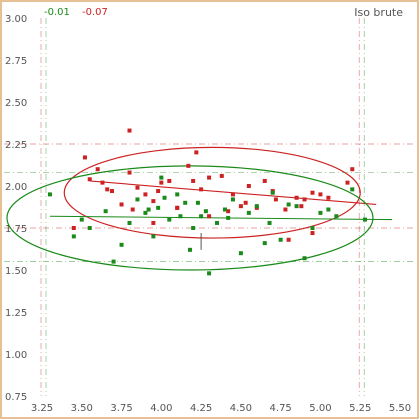 The height and width of the screenshot is (419, 419). Describe the element at coordinates (42, 408) in the screenshot. I see `x-tick-label: 3.25` at that location.